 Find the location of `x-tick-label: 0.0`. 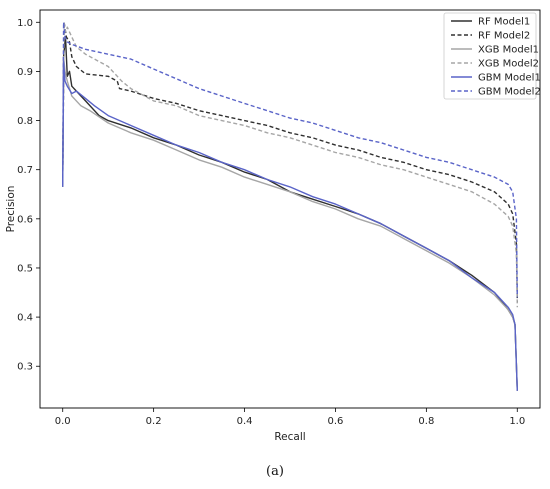

x-tick-label: 0.0 is located at coordinates (63, 421).